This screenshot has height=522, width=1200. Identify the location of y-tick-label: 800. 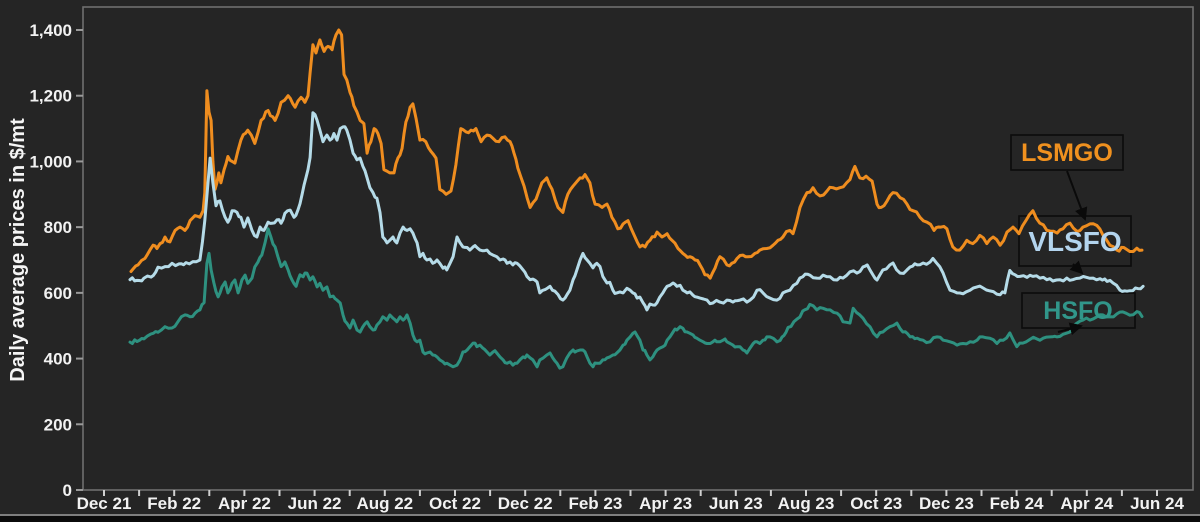
(58, 227).